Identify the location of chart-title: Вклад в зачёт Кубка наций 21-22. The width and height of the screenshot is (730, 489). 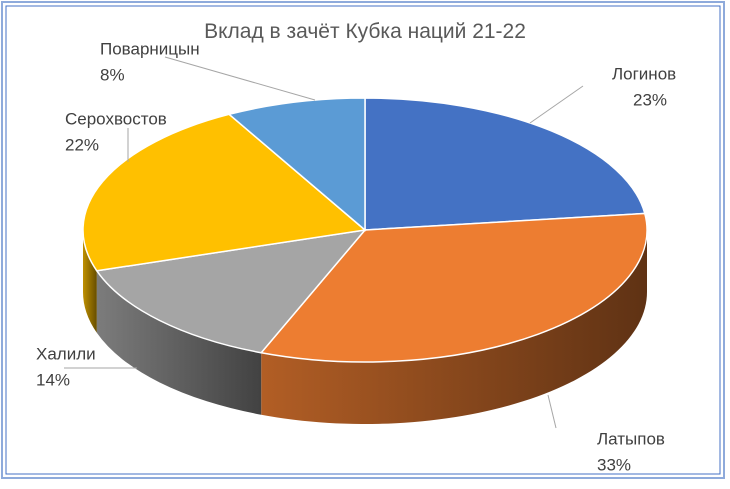
(365, 31).